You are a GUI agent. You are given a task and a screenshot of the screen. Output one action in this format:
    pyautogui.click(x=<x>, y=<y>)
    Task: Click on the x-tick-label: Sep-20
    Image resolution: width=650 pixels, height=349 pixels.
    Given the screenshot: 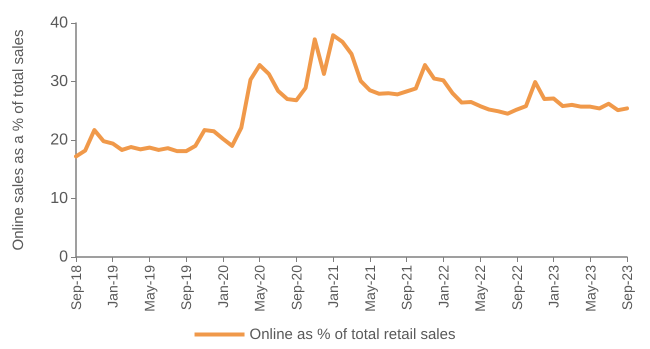 What is the action you would take?
    pyautogui.click(x=296, y=287)
    